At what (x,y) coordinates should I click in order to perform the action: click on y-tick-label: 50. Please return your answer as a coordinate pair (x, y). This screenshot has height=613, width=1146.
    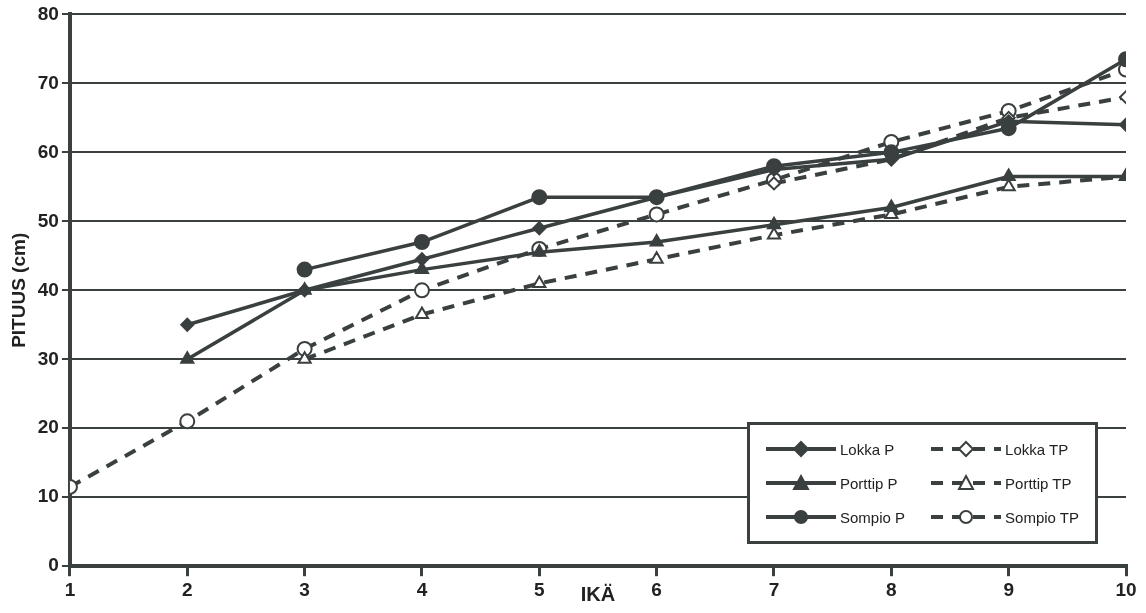
    Looking at the image, I should click on (48, 220).